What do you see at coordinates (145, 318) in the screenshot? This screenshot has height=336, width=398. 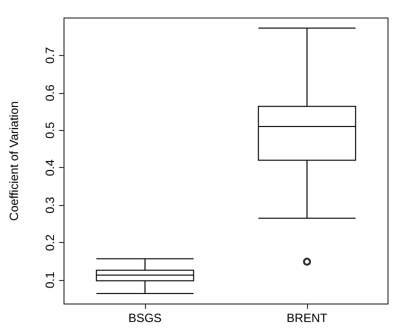 I see `x-tick-label: BSGS` at bounding box center [145, 318].